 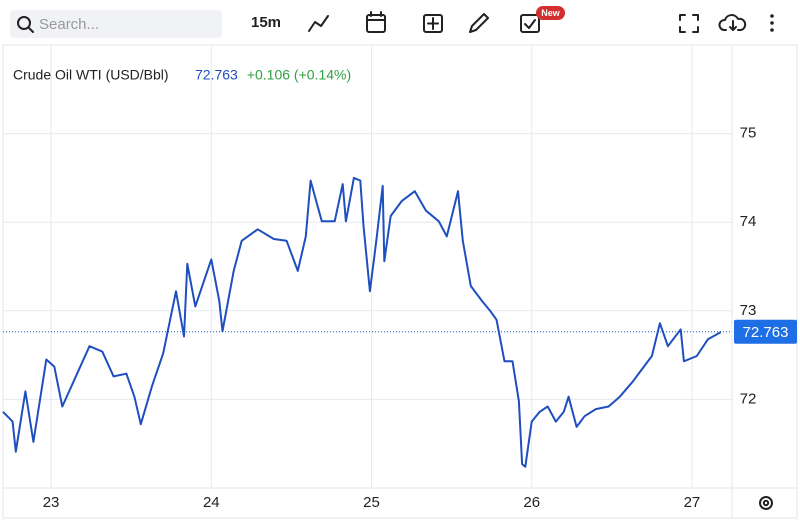 What do you see at coordinates (116, 24) in the screenshot?
I see `search-box` at bounding box center [116, 24].